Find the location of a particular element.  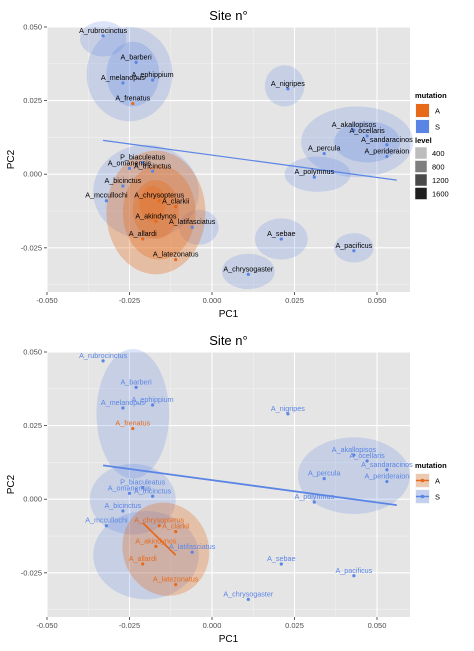

legend-key-point is located at coordinates (422, 480).